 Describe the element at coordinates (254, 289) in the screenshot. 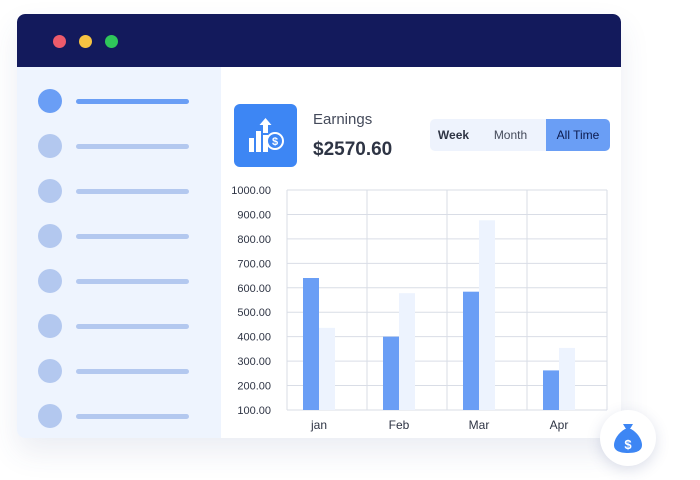

I see `y-tick-label: 600.00` at that location.